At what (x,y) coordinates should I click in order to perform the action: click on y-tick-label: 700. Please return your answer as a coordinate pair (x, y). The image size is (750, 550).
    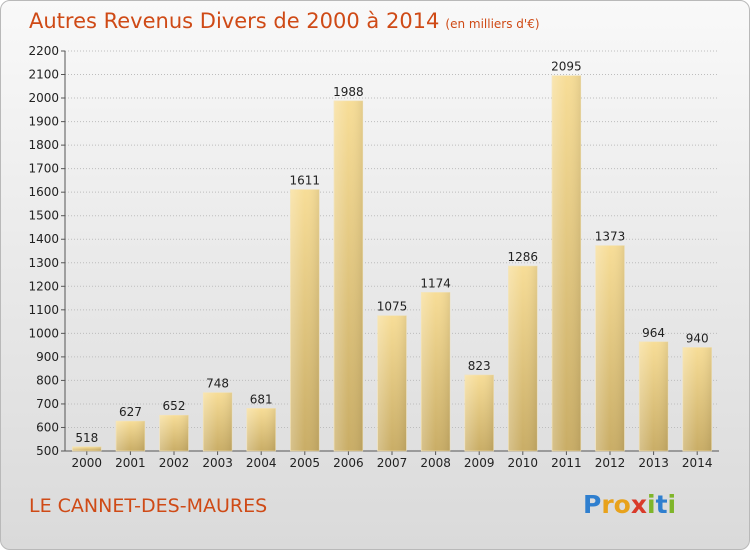
    Looking at the image, I should click on (47, 404).